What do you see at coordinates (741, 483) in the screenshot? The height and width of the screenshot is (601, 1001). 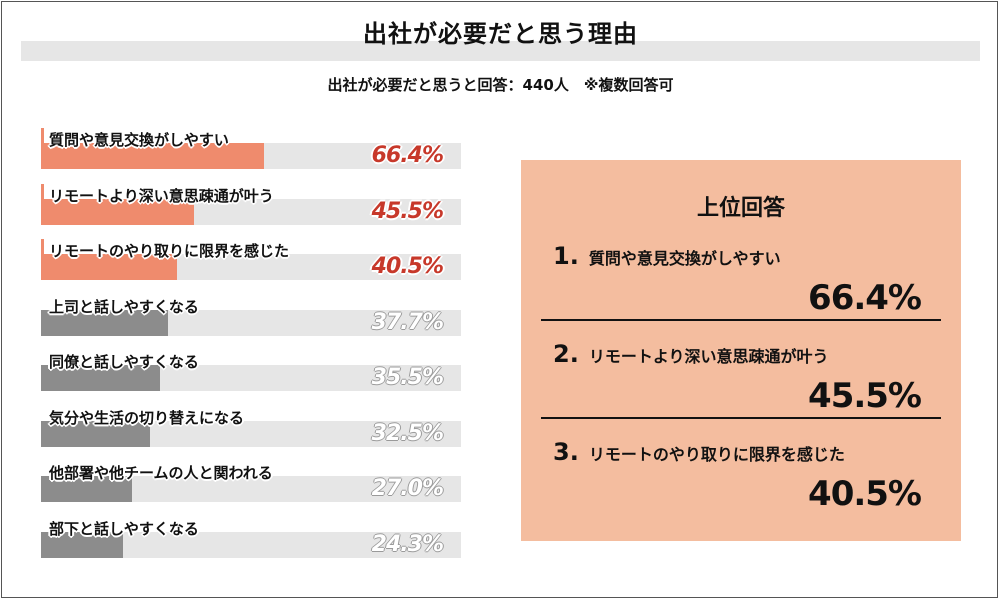 I see `rank-item-3: 3. リモートのやり取りに限界を感じた 40.5%` at bounding box center [741, 483].